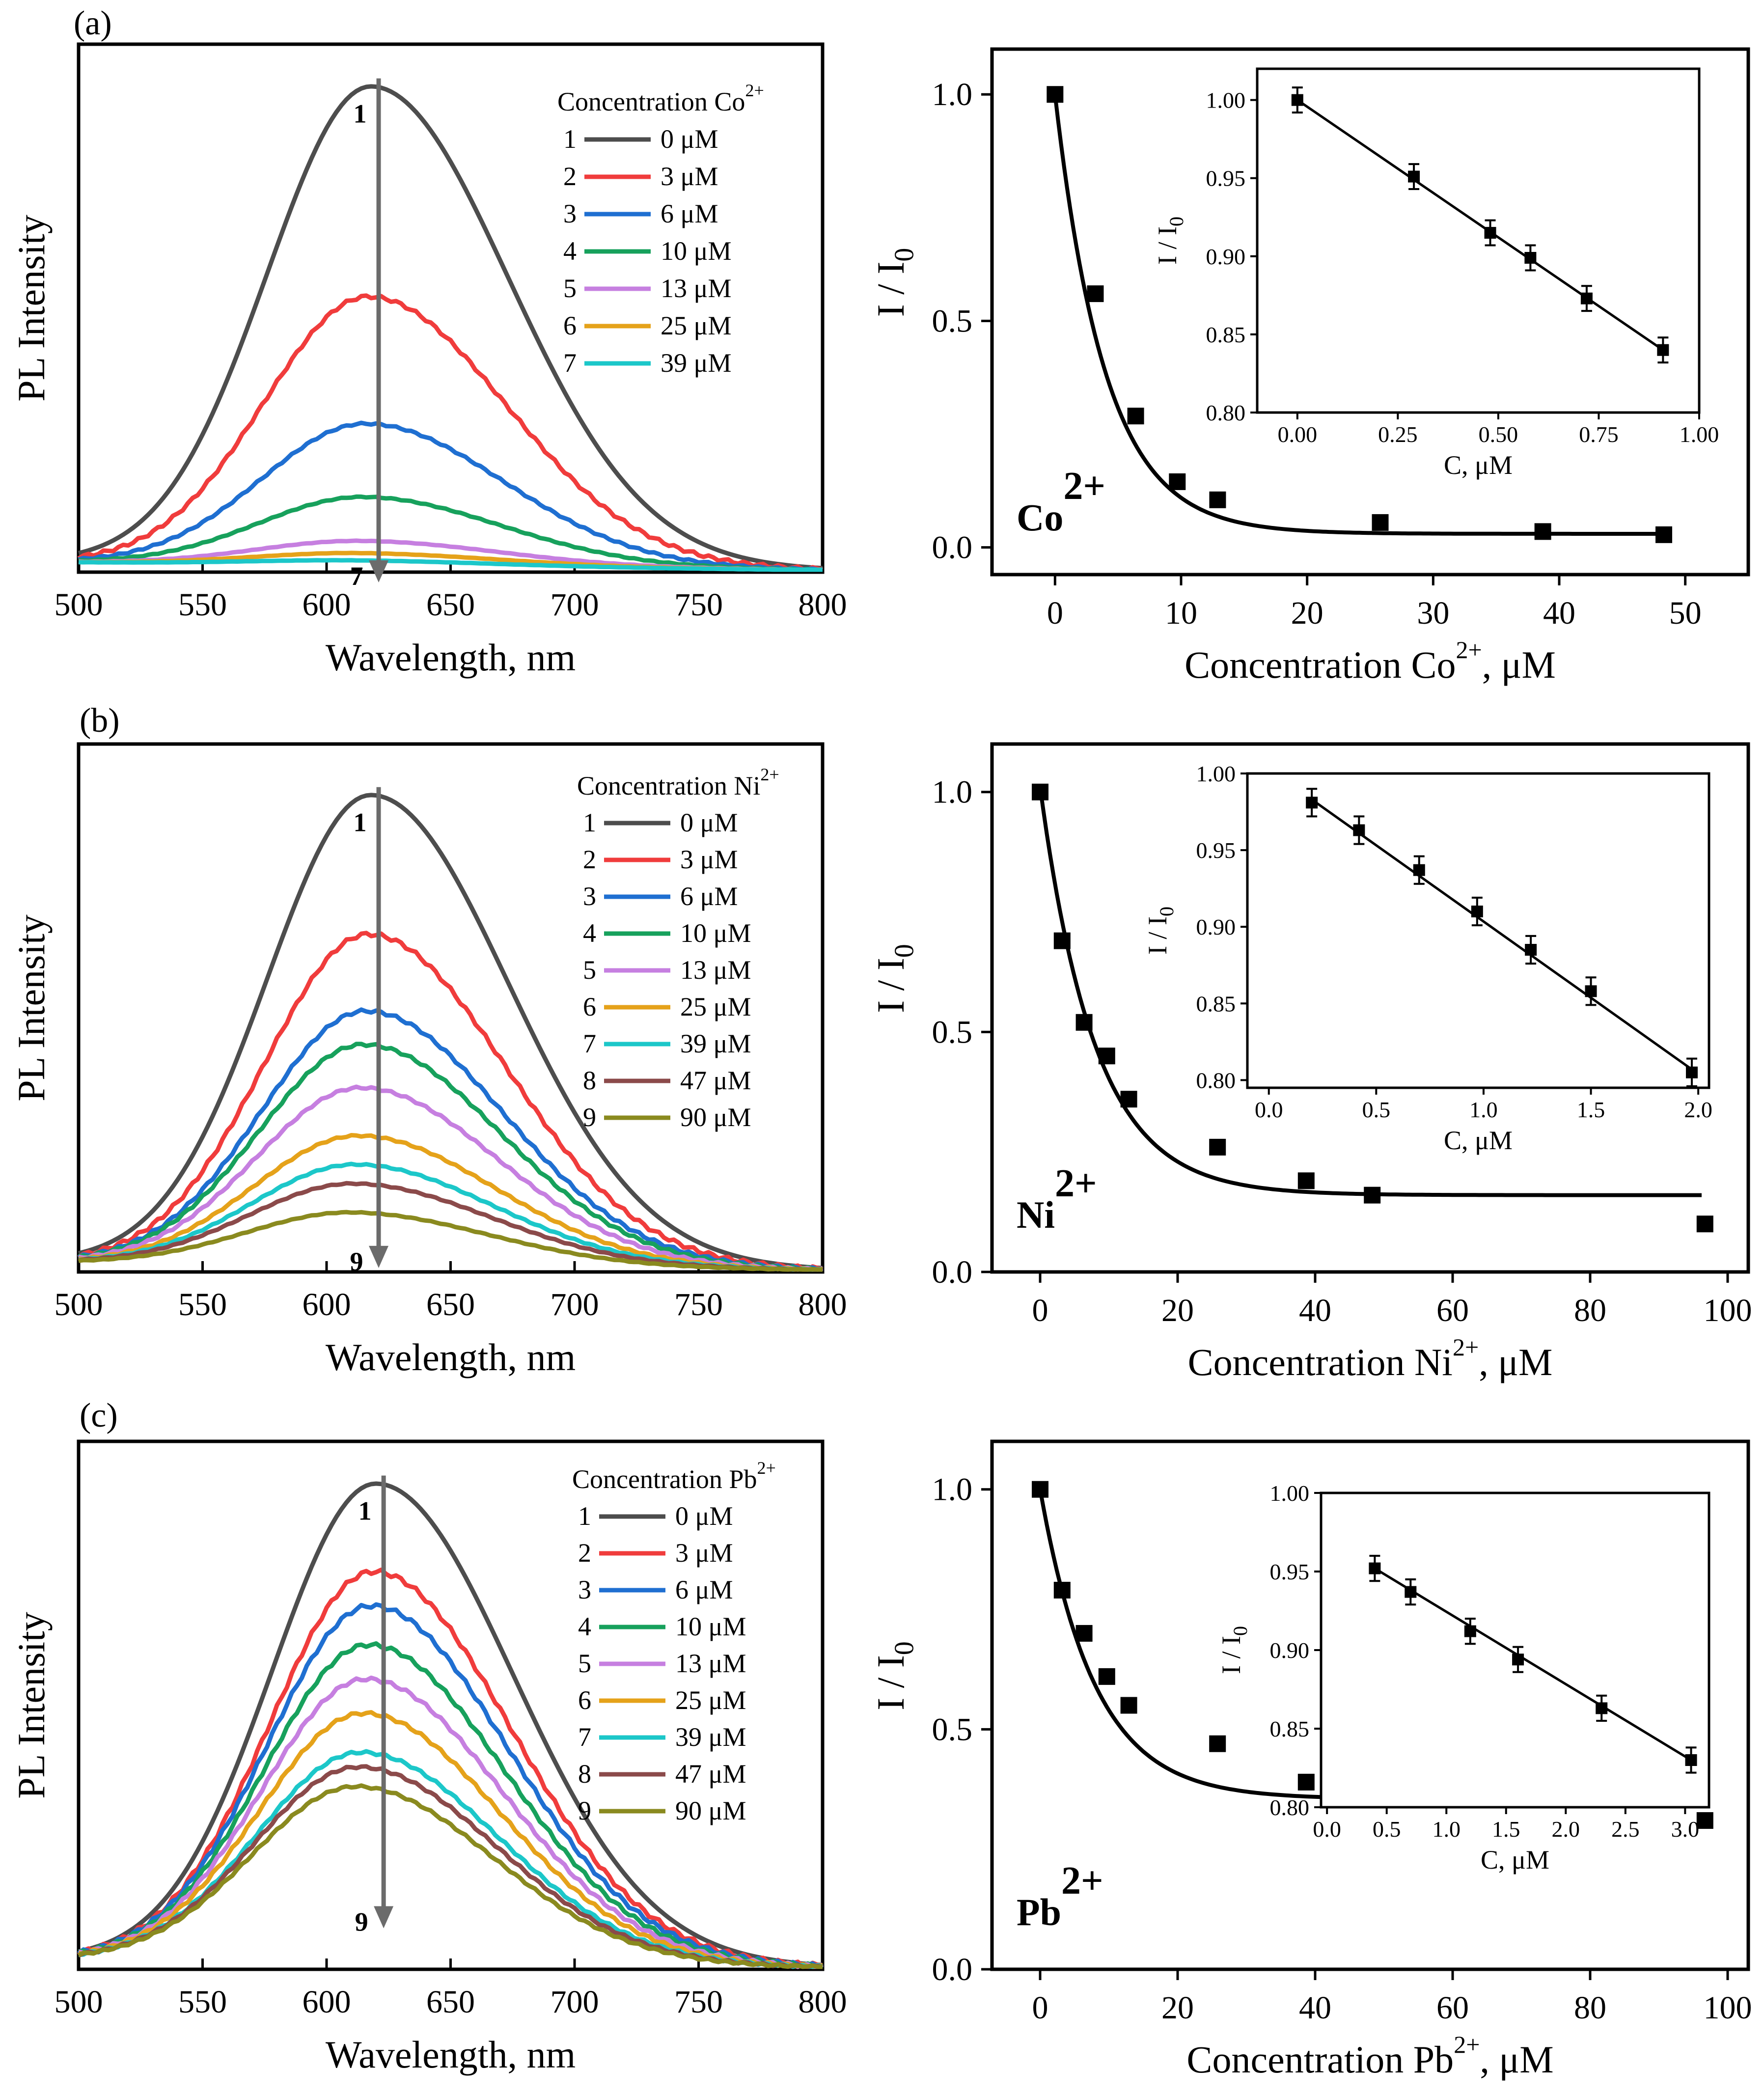 The image size is (1764, 2096). What do you see at coordinates (590, 1044) in the screenshot?
I see `b-spectra-legend-index: 7` at bounding box center [590, 1044].